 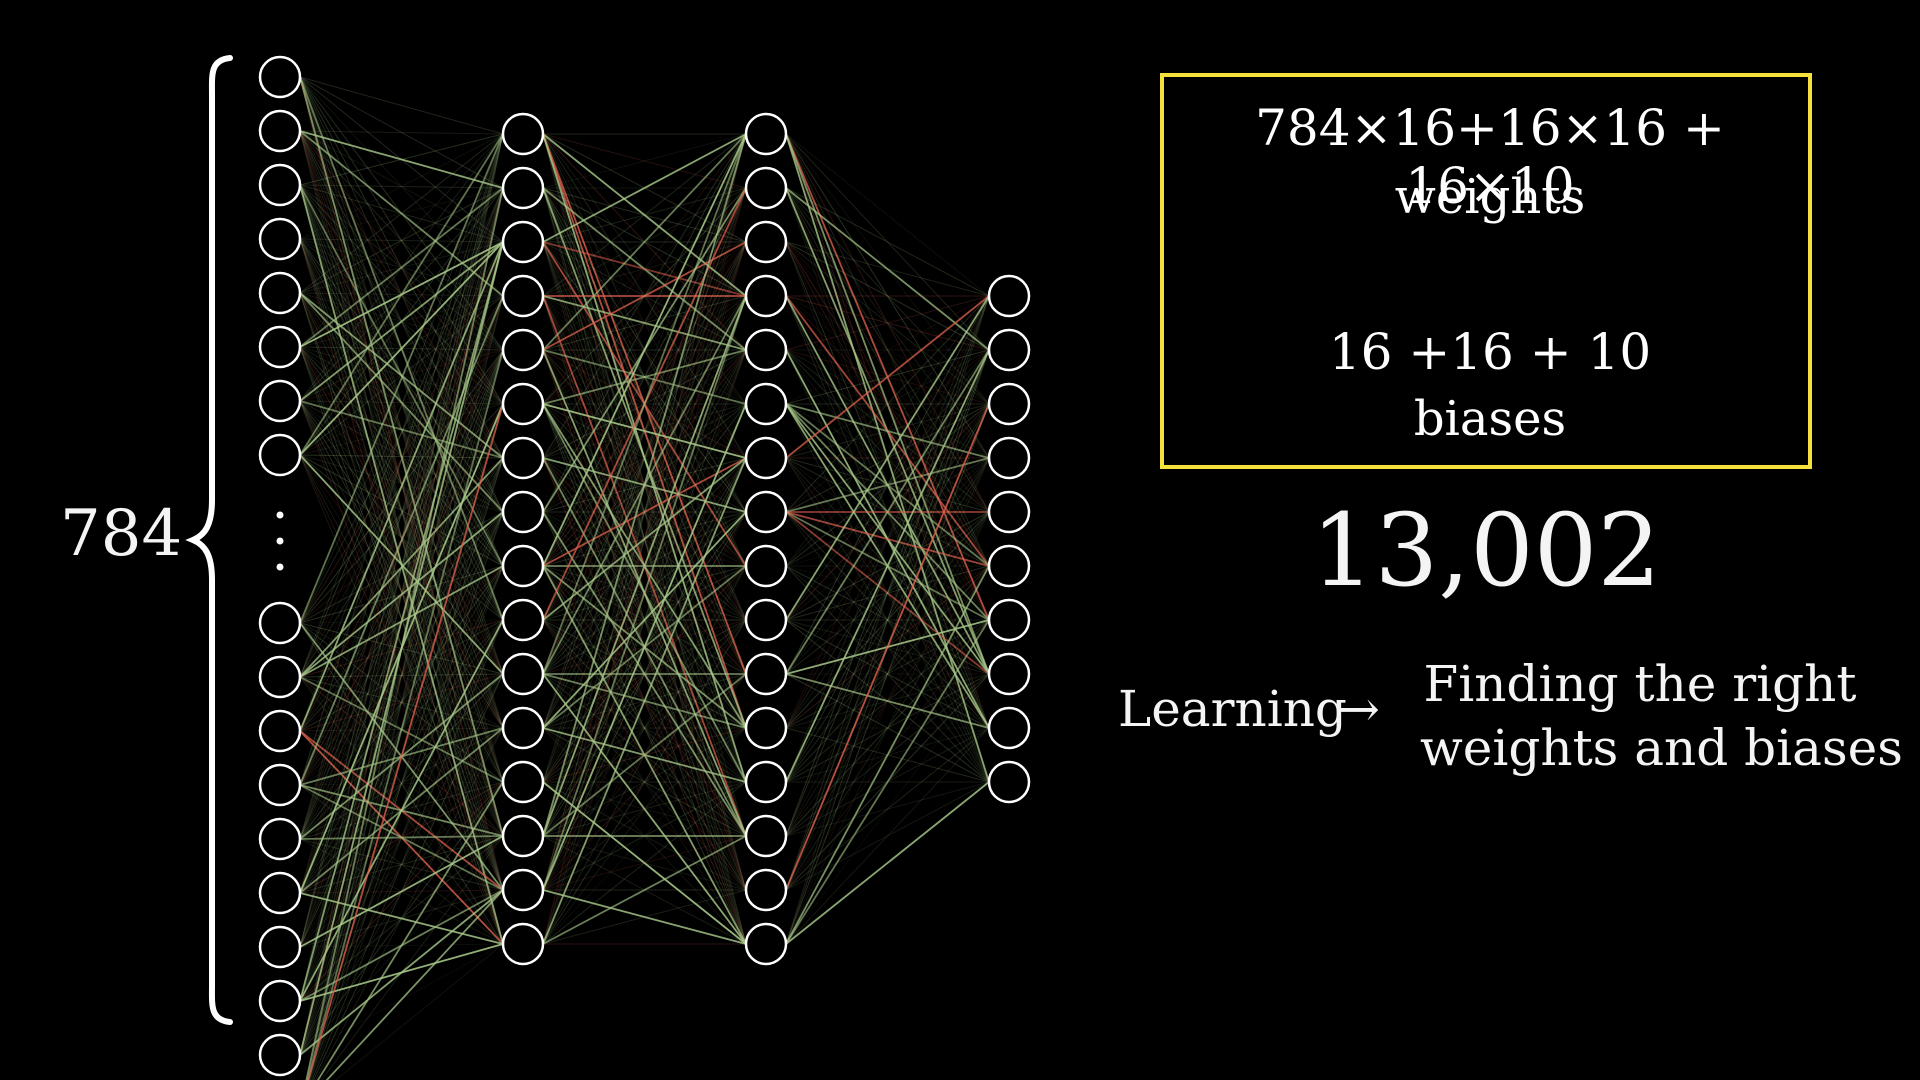 I want to click on right-arrow-icon: →, so click(x=1359, y=709).